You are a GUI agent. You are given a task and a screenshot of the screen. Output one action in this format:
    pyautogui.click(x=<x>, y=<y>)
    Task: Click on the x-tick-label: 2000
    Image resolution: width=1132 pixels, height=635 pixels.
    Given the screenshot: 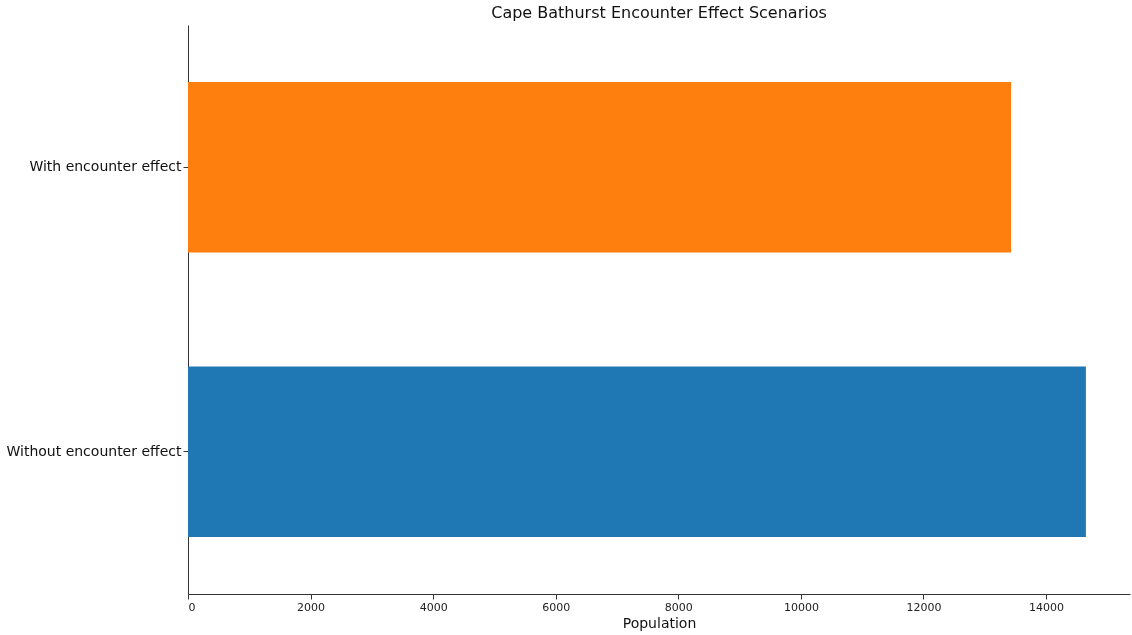 What is the action you would take?
    pyautogui.click(x=311, y=607)
    